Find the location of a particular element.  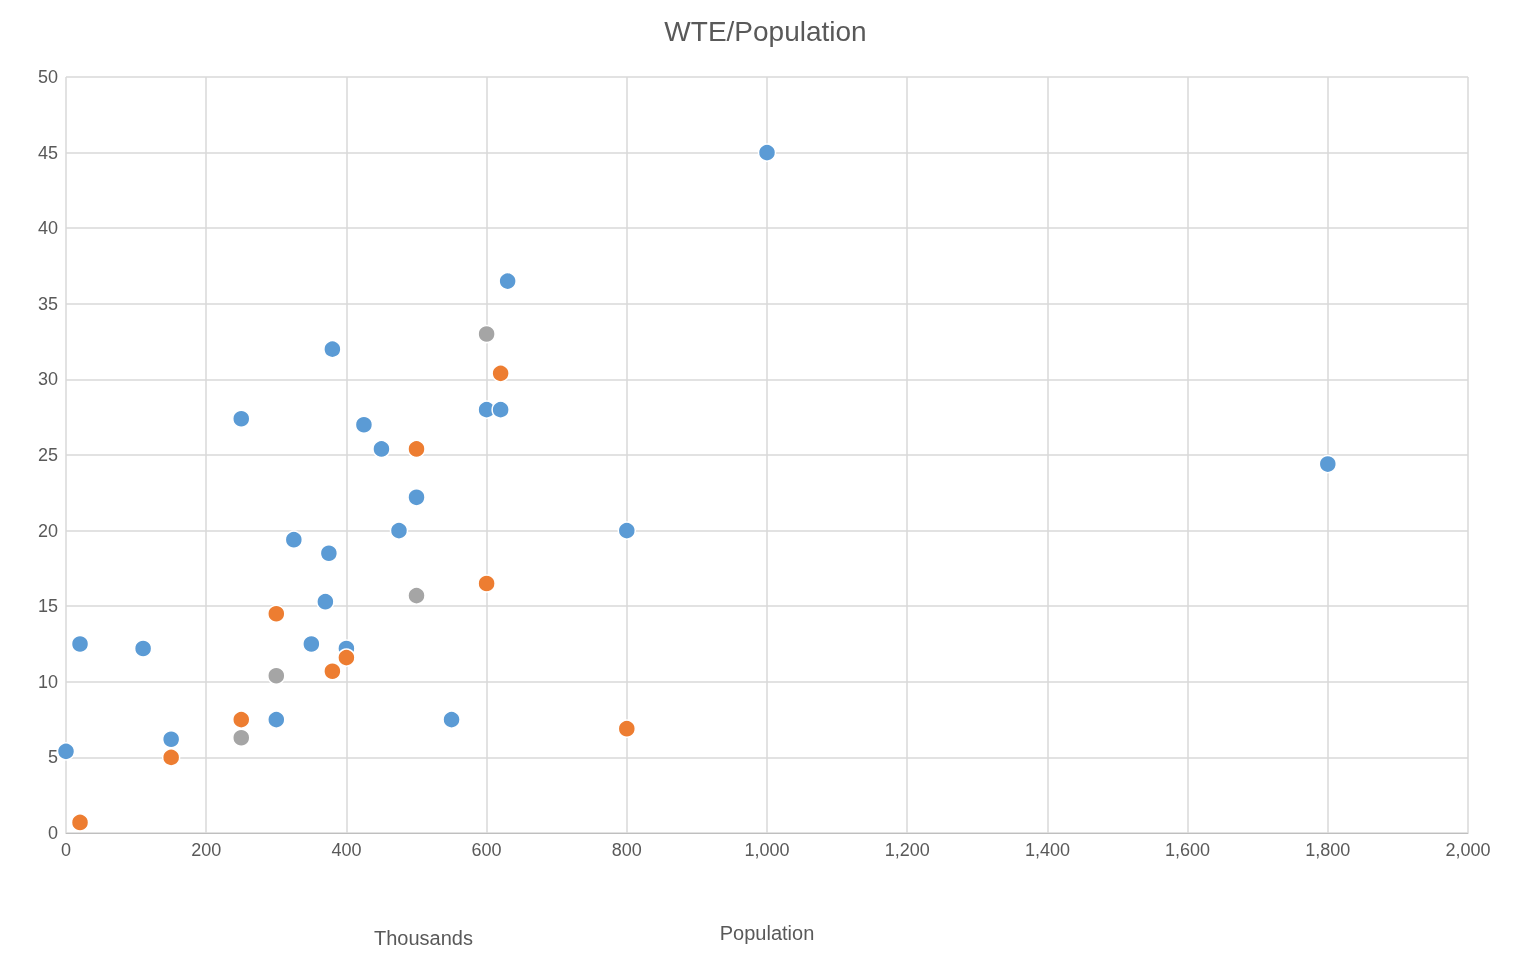

y-tick-label: 5 is located at coordinates (52, 757).